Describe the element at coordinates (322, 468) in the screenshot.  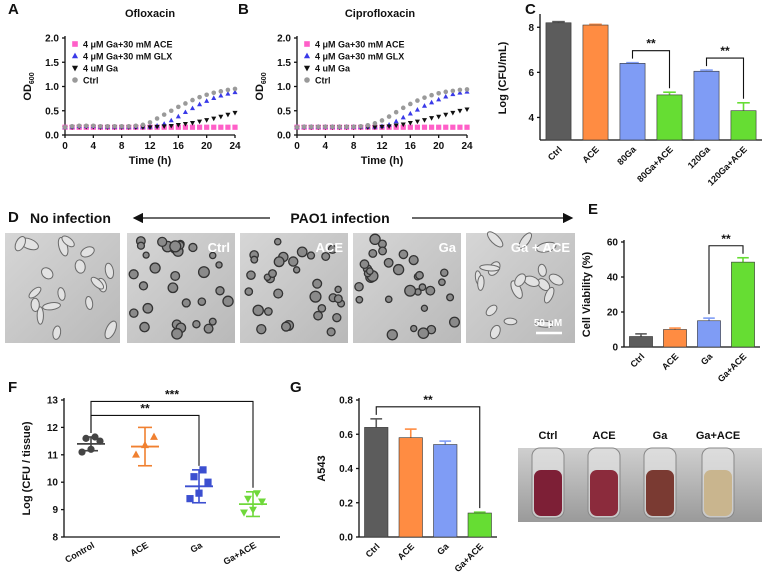
I see `y-axis-label: A543` at that location.